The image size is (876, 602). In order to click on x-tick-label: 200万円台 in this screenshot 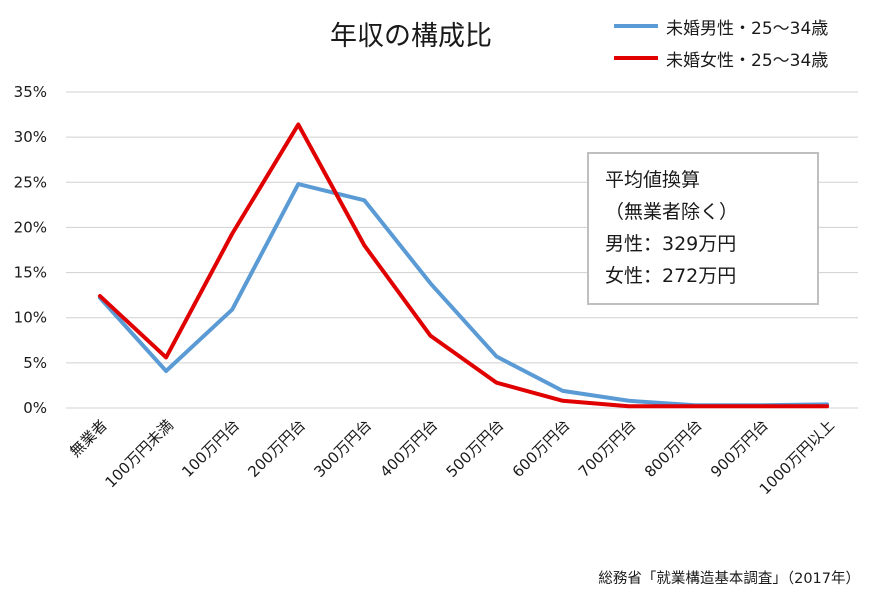, I will do `click(276, 448)`.